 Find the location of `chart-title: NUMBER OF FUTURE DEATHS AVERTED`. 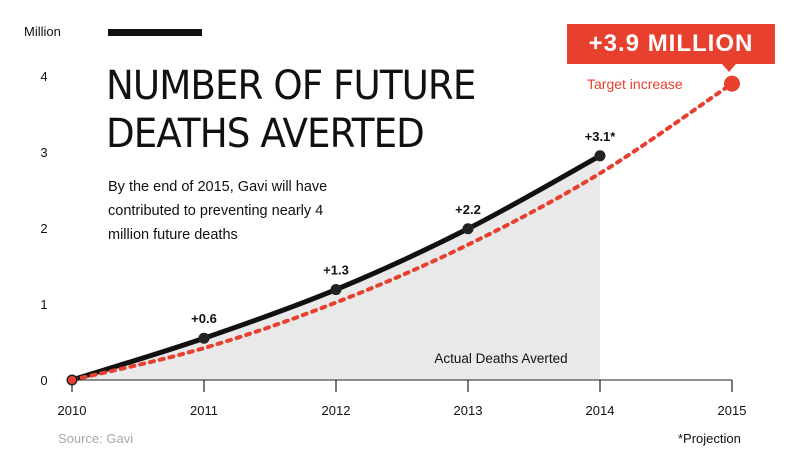

chart-title: NUMBER OF FUTURE DEATHS AVERTED is located at coordinates (291, 110).